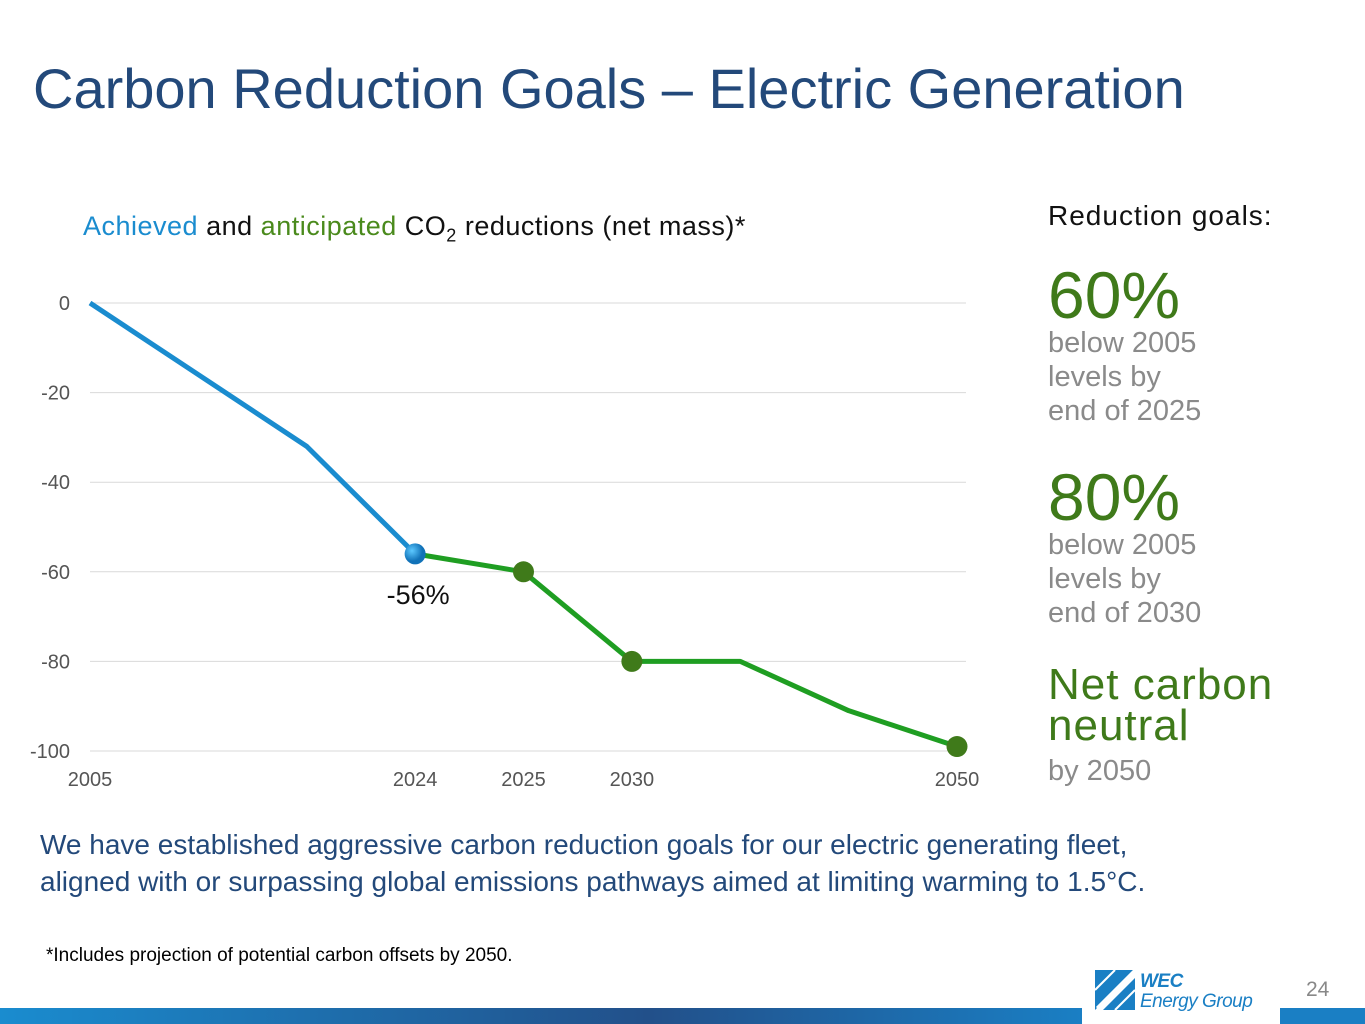 The image size is (1365, 1024). What do you see at coordinates (1125, 411) in the screenshot?
I see `goal-text: end of 2025` at bounding box center [1125, 411].